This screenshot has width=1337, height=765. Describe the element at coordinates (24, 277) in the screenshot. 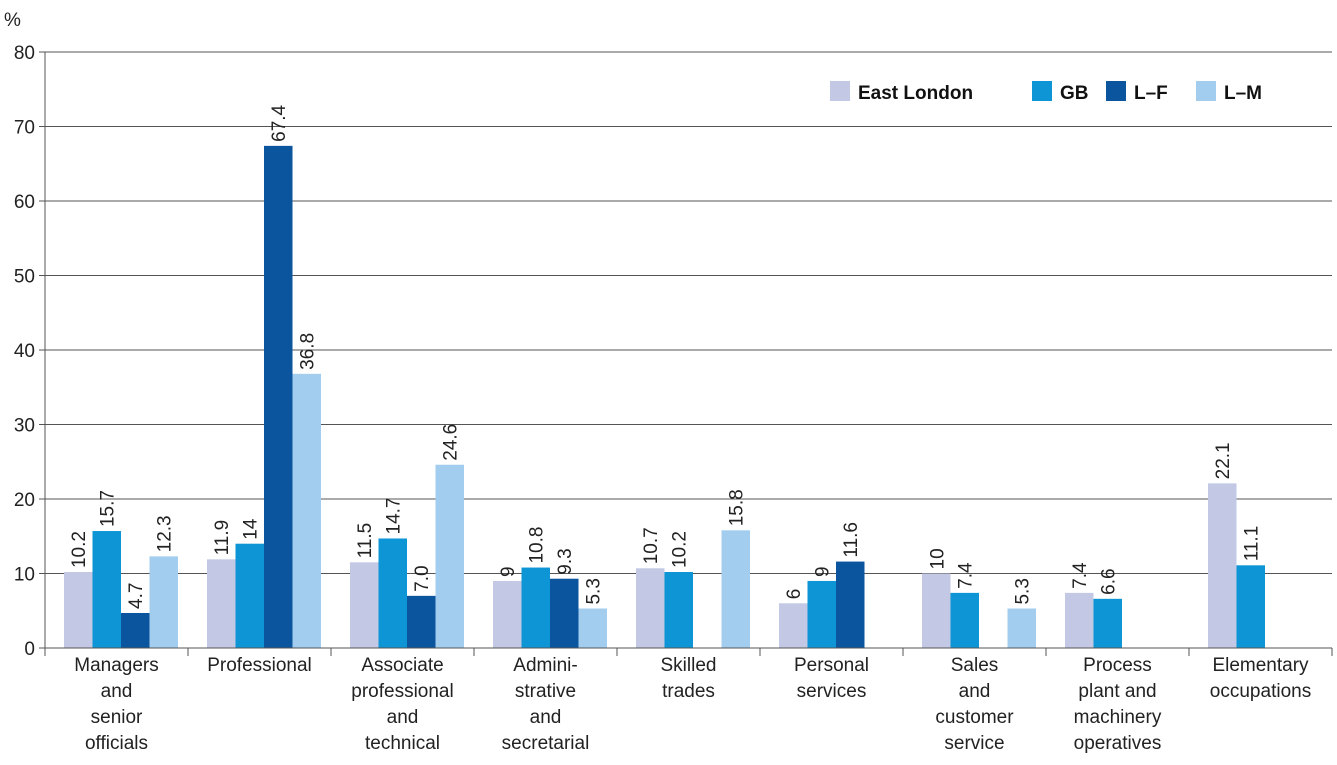

I see `y-tick-label: 50` at that location.